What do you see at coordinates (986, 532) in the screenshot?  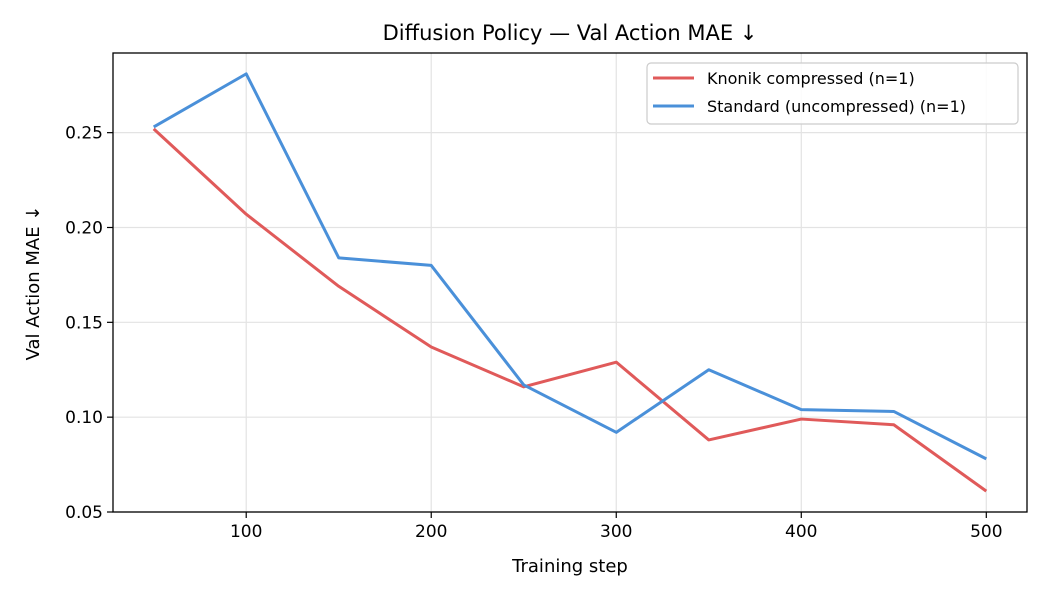 I see `x-tick-label: 500` at bounding box center [986, 532].